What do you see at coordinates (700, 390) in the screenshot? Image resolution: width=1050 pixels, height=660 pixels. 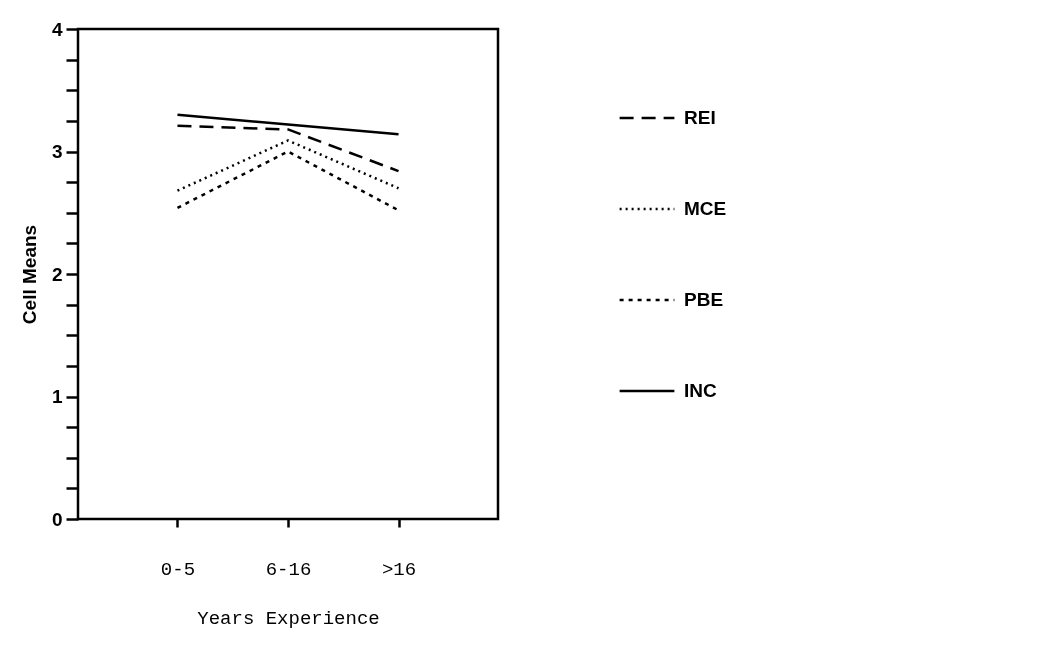 I see `legend-label: INC` at bounding box center [700, 390].